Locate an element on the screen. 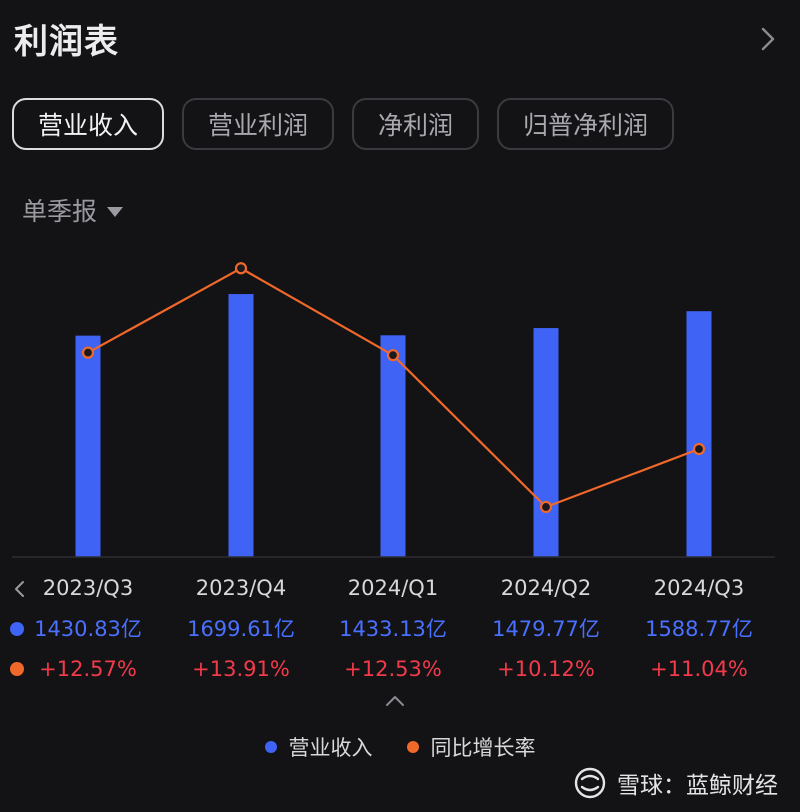  growth-values-row: +12.57% +13.91% +12.53% +10.12% +11.04% is located at coordinates (400, 669).